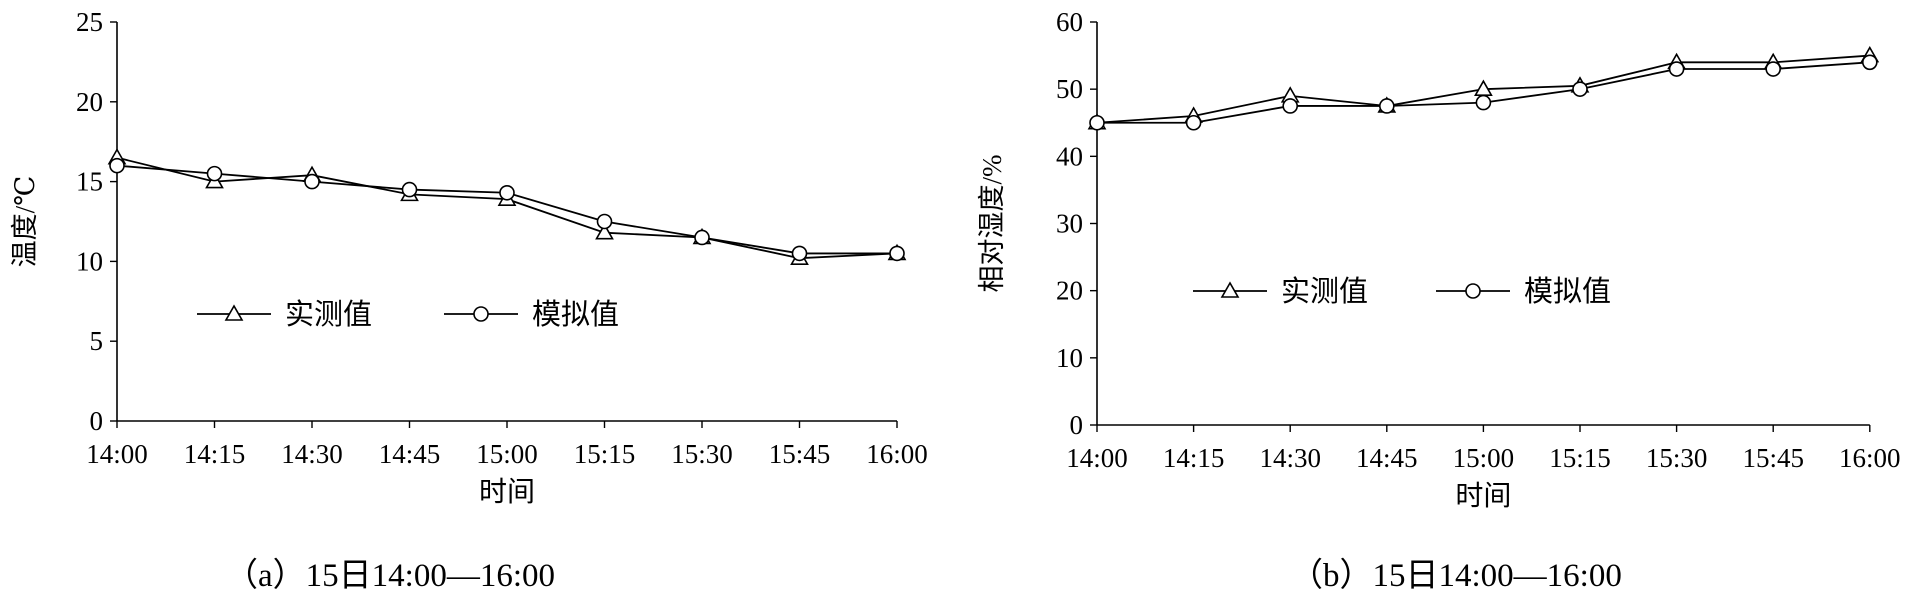 This screenshot has width=1915, height=605. Describe the element at coordinates (89, 182) in the screenshot. I see `y-tick-label: 15` at that location.